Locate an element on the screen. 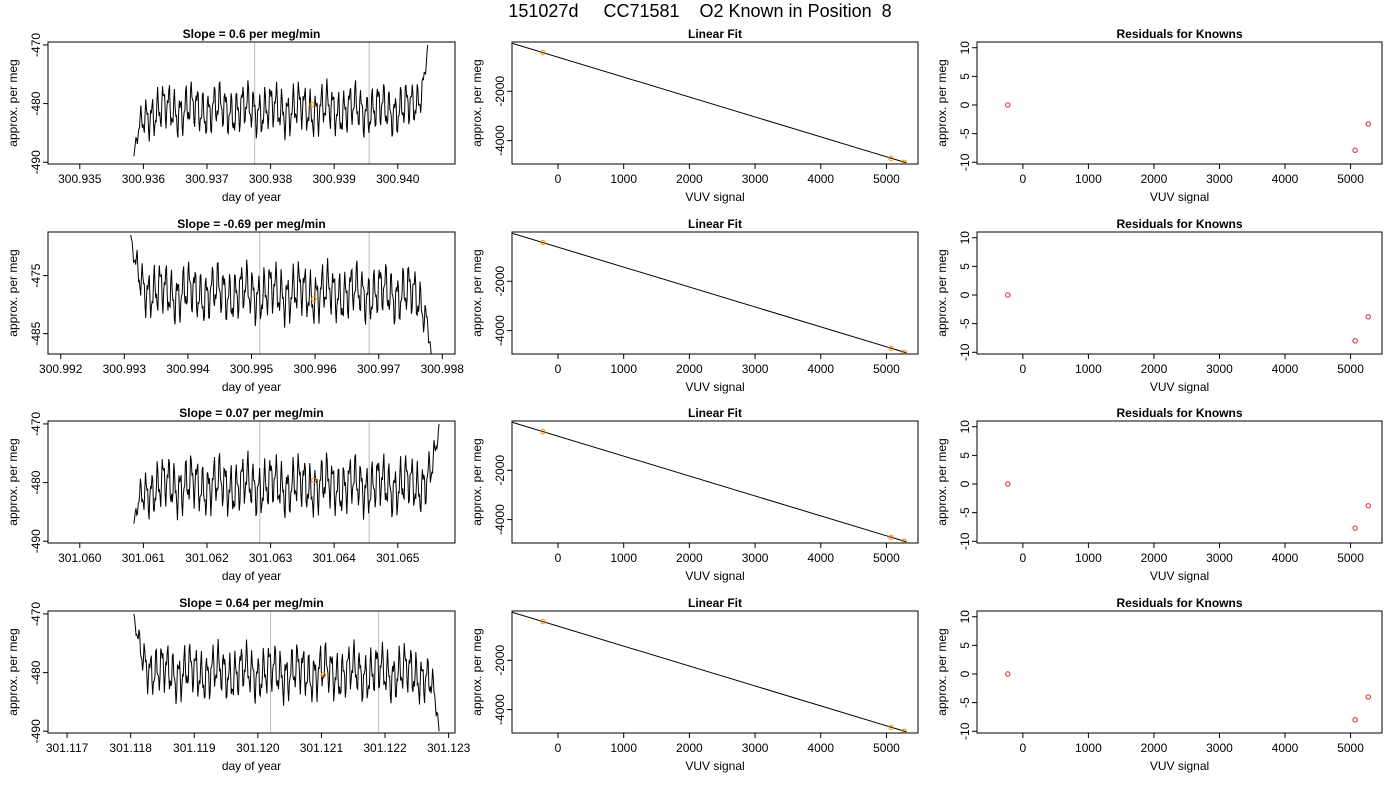 The width and height of the screenshot is (1400, 800). linear_fit-row2-xtick-label: 2000 is located at coordinates (689, 369).